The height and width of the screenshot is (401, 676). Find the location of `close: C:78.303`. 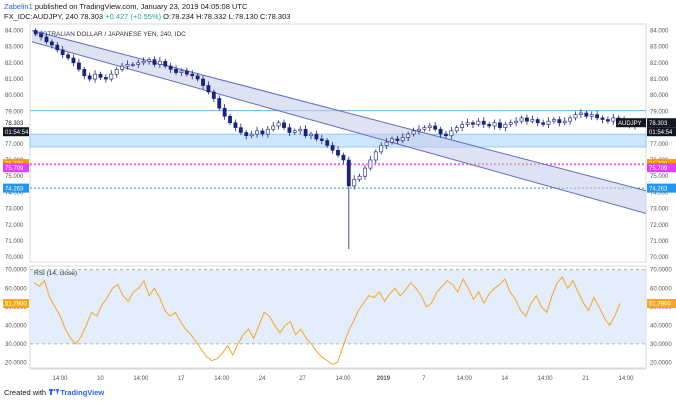

close: C:78.303 is located at coordinates (275, 16).